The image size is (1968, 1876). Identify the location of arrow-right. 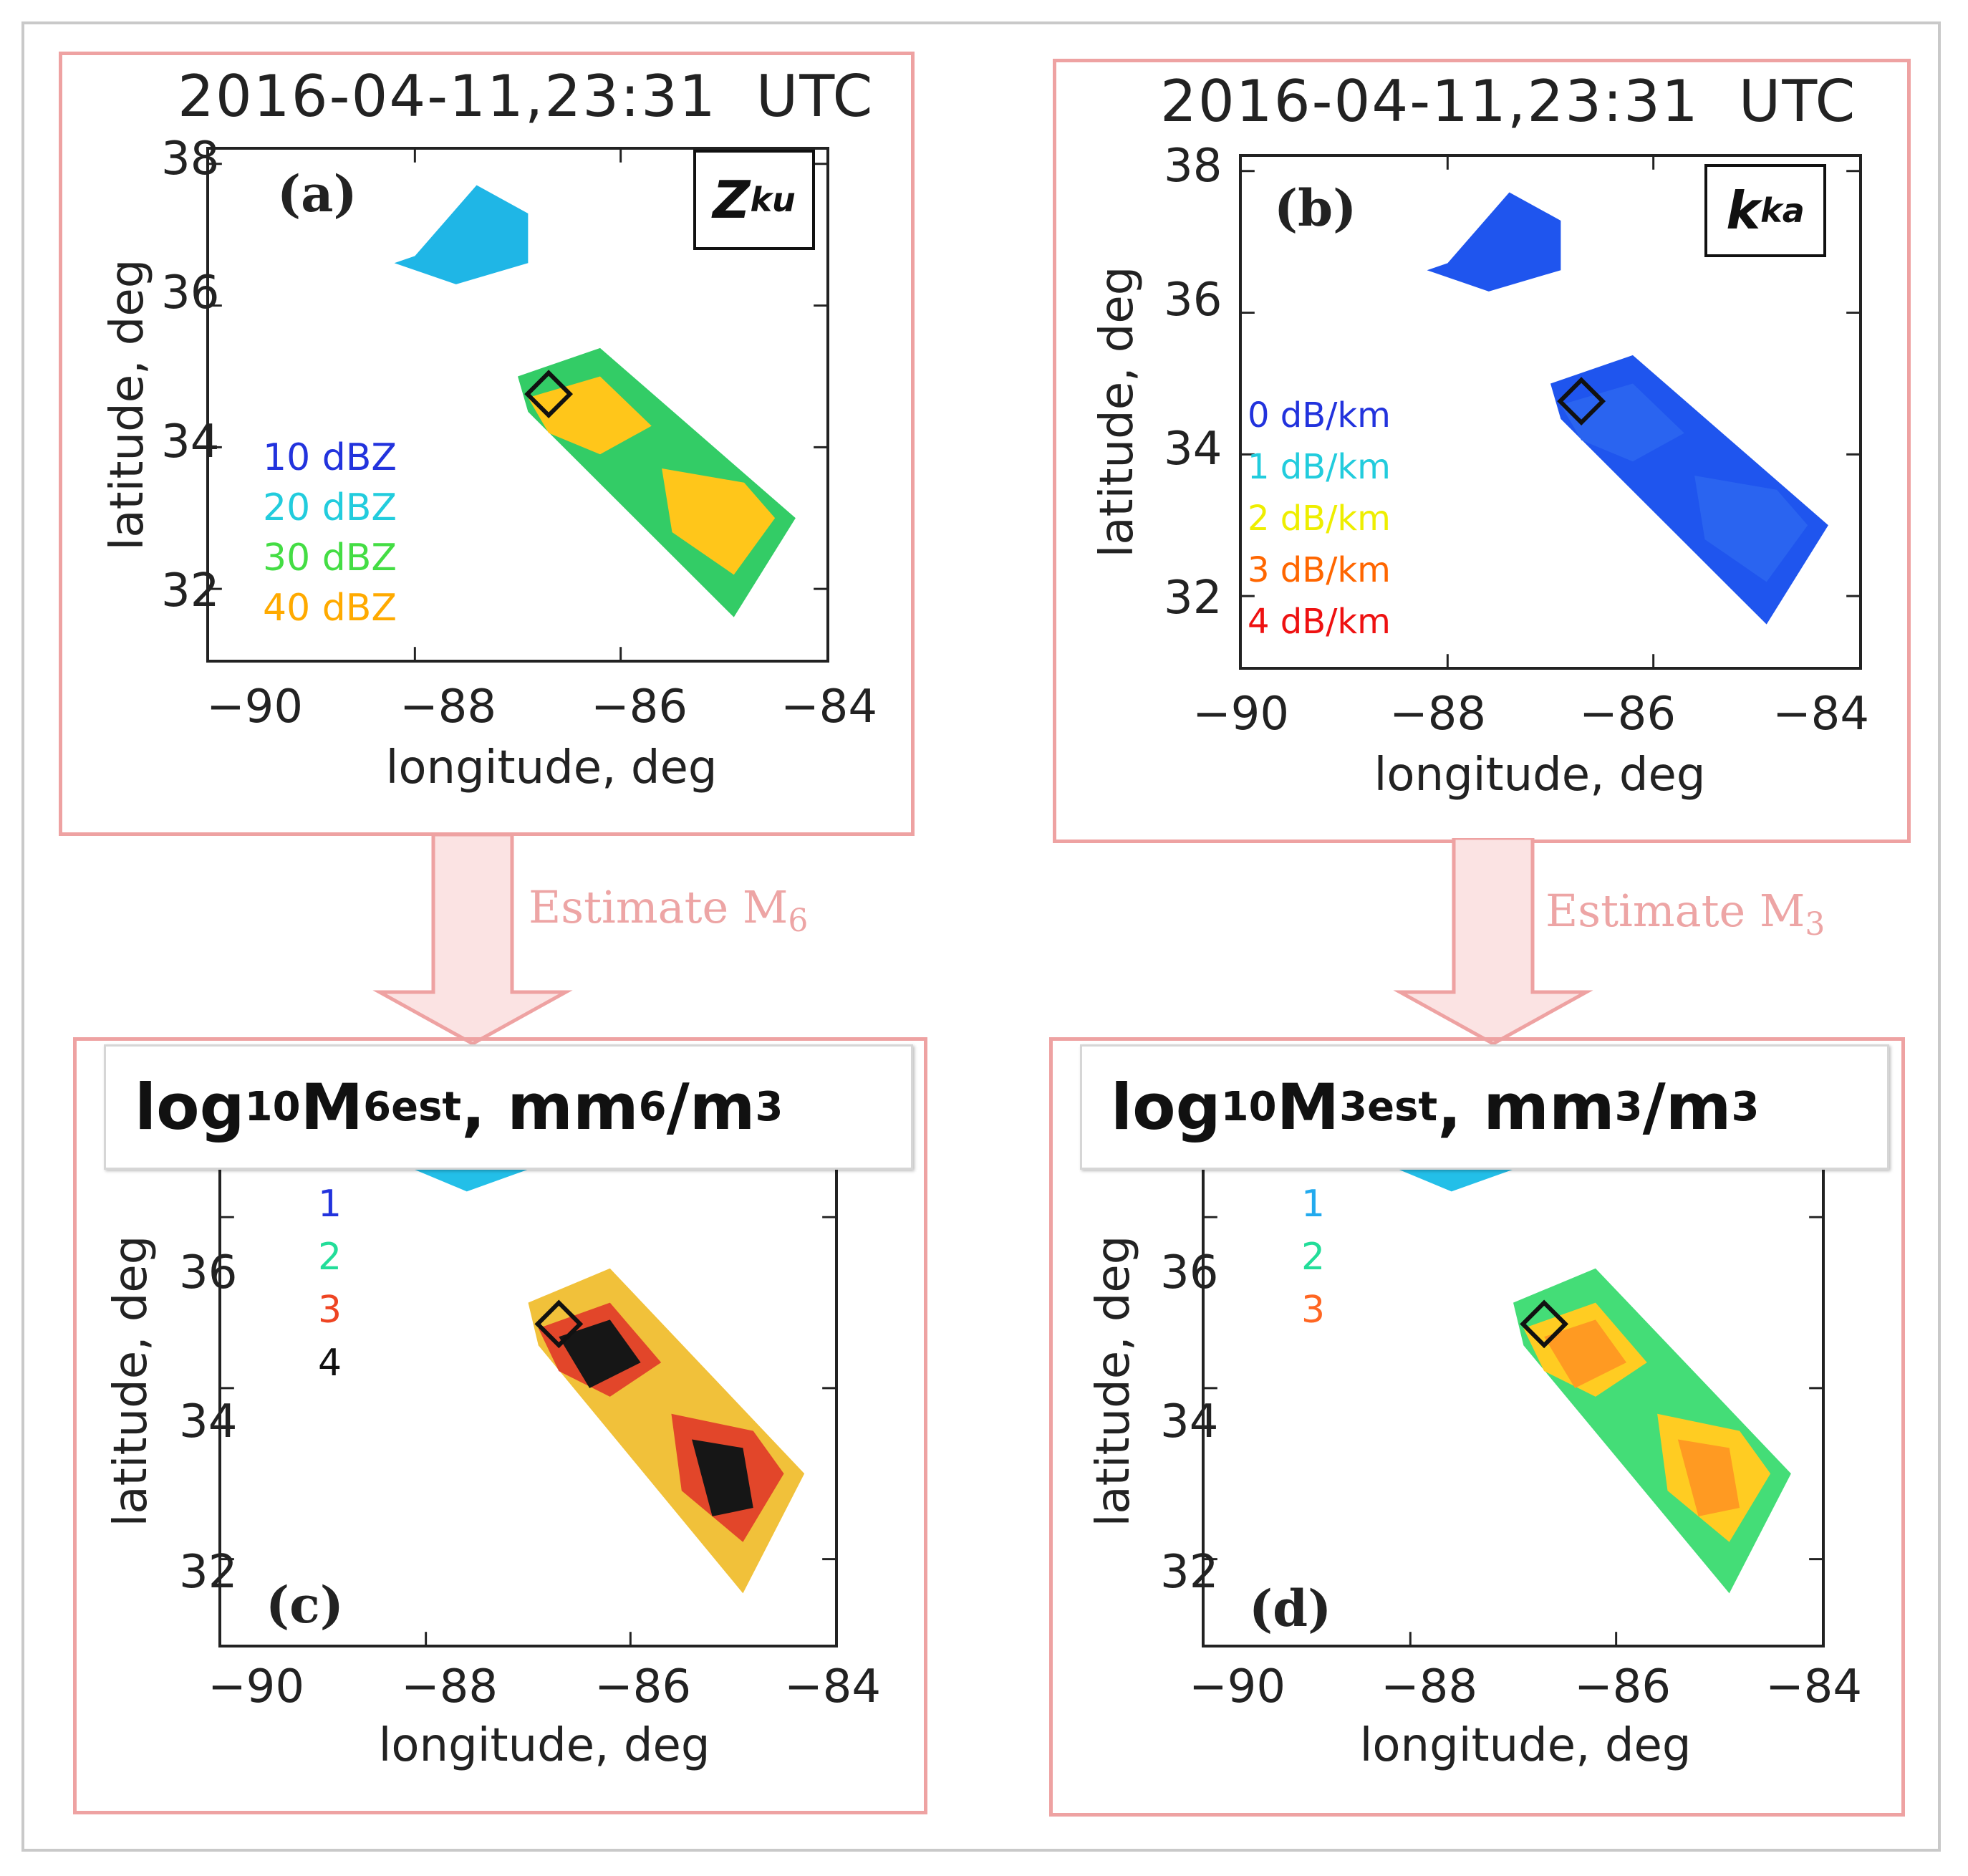
(1493, 942).